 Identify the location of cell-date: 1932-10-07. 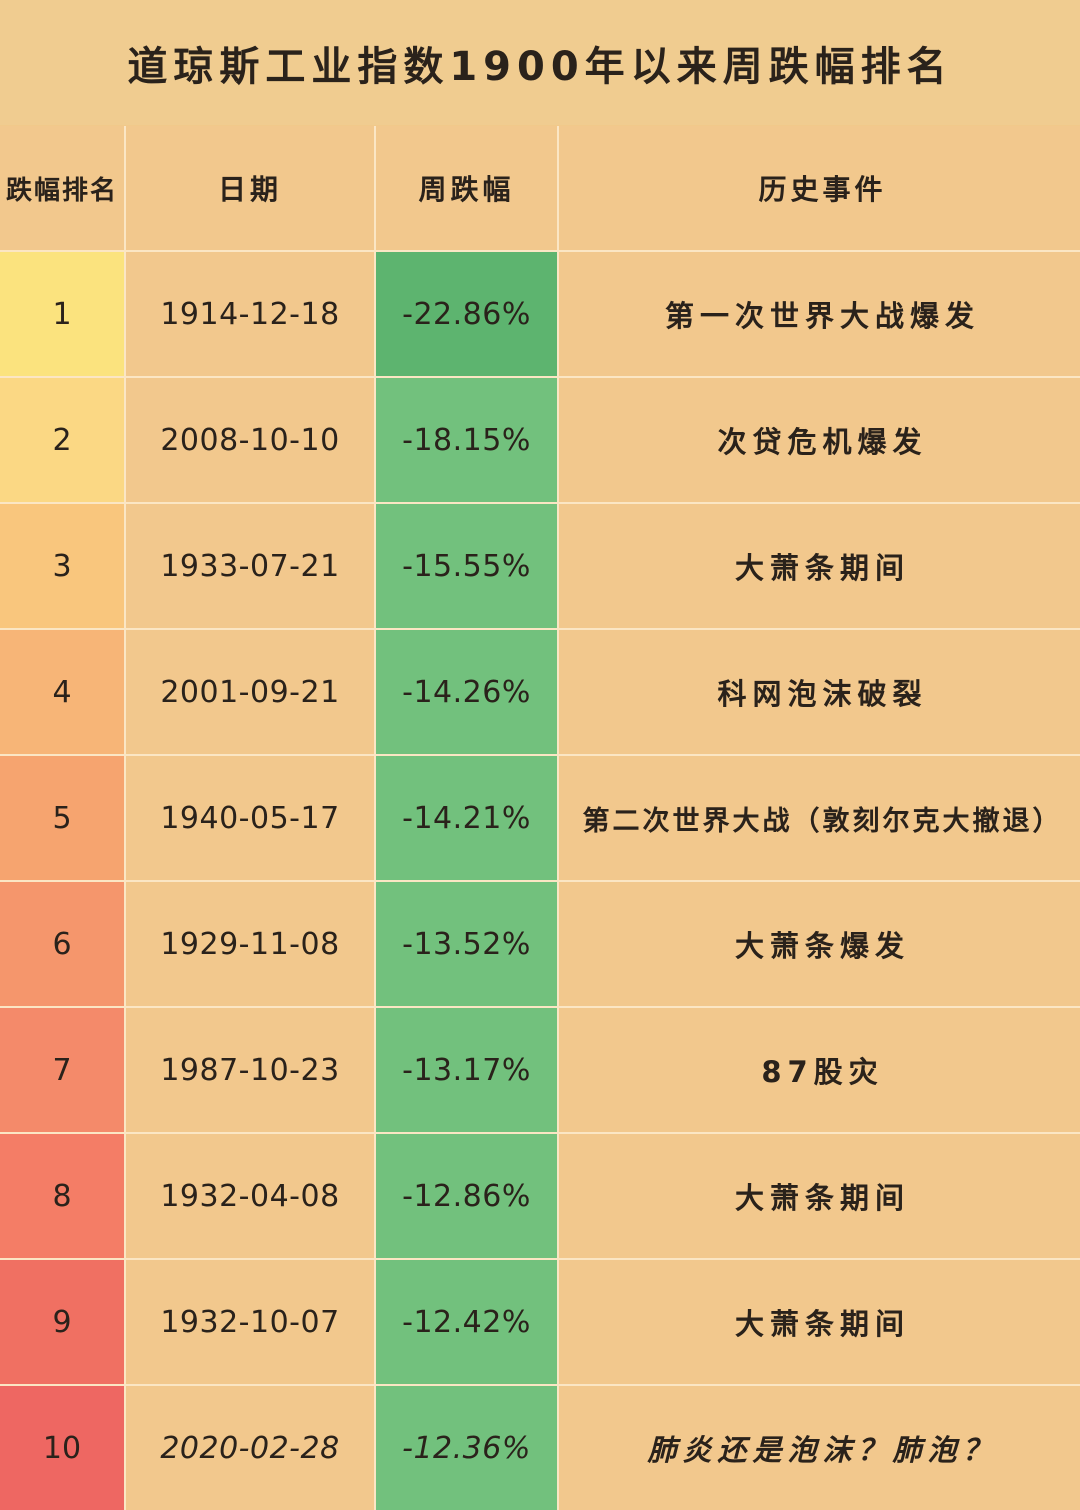
(250, 1322).